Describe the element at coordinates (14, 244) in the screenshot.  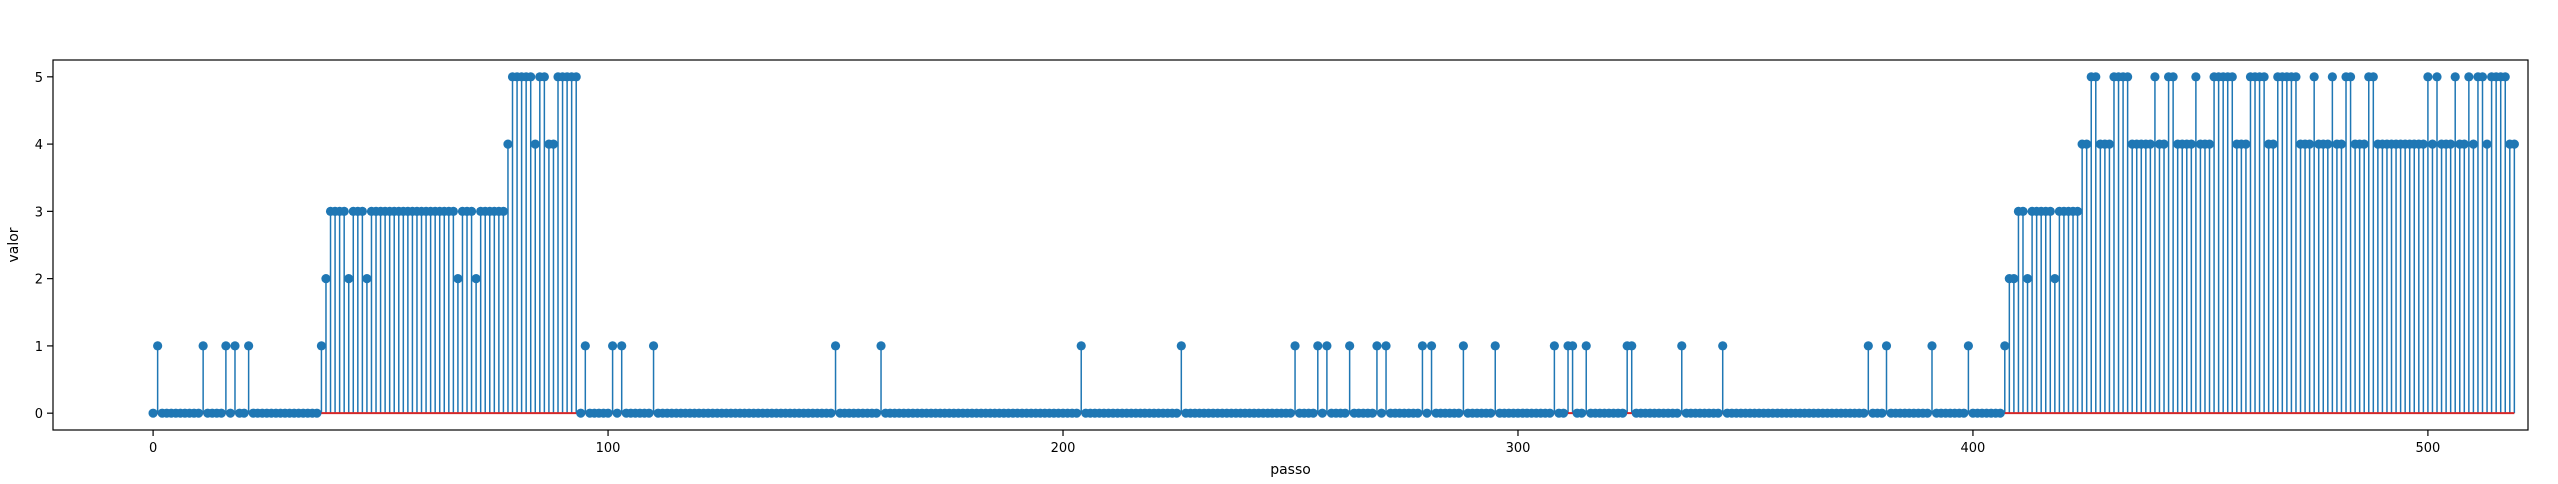
I see `y-axis-label: valor` at that location.